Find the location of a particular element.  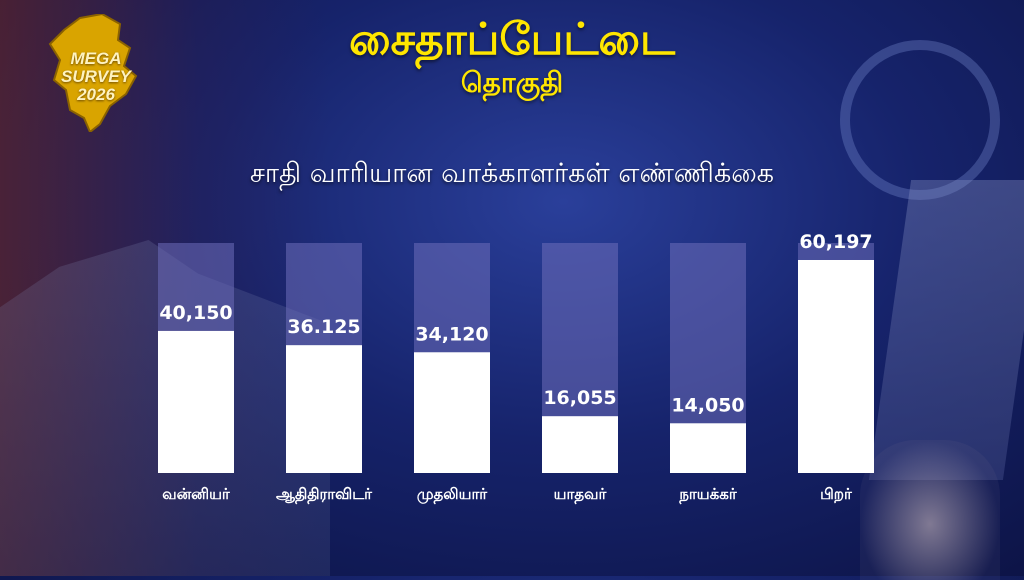

bar-value-label: 40,150 is located at coordinates (195, 313).